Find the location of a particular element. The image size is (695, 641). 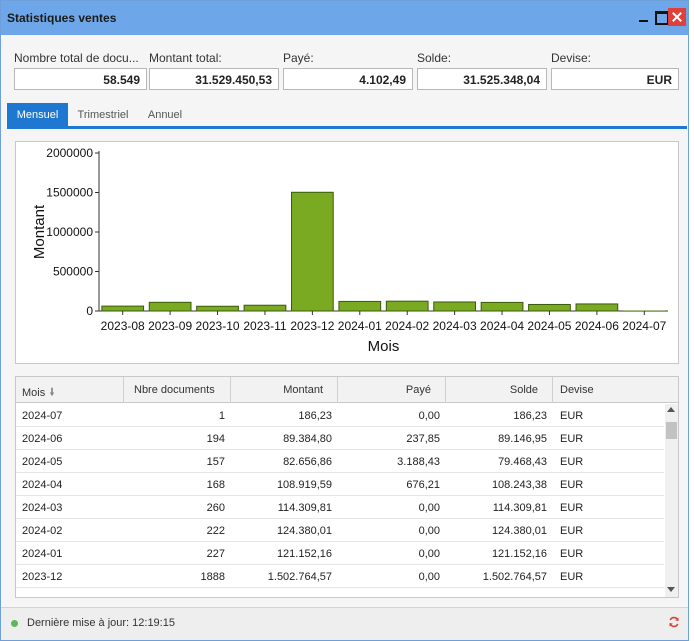

title-bar: Statistiques ventes is located at coordinates (344, 18).